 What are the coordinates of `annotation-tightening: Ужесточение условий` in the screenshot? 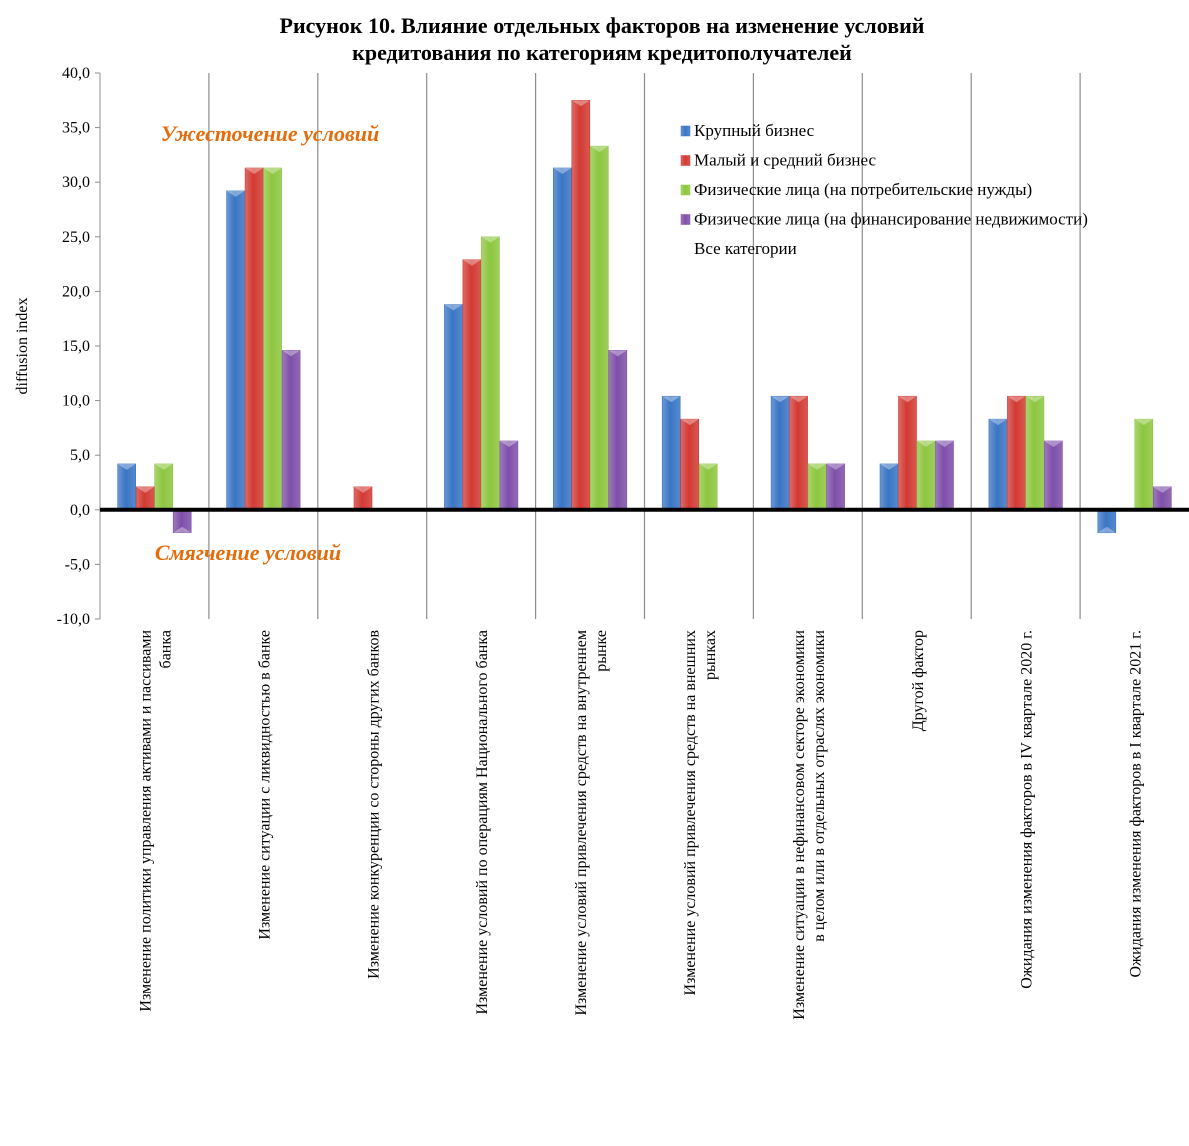 It's located at (270, 133).